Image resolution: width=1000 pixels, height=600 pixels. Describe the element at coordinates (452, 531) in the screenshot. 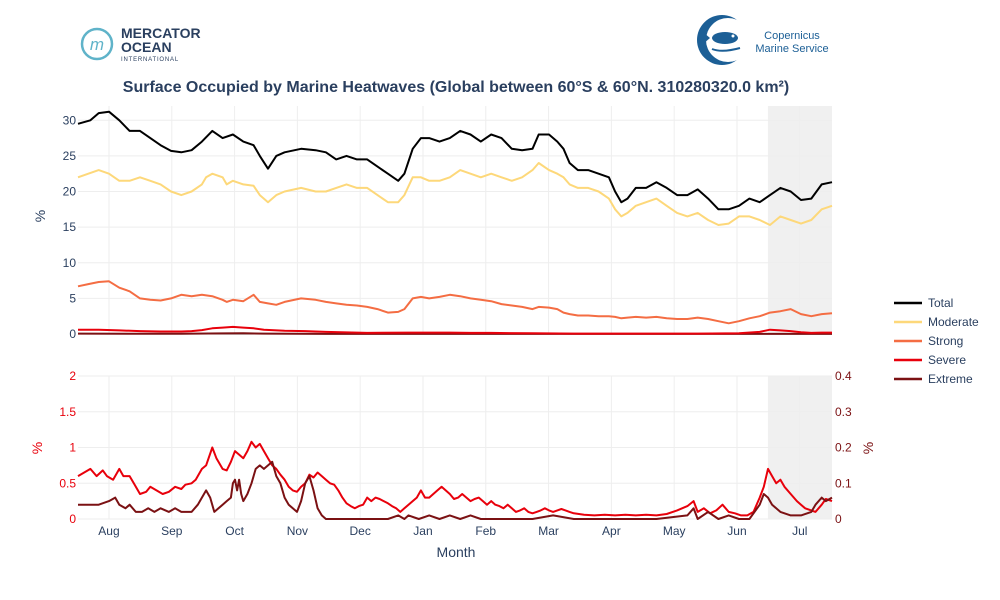

I see `x-axis-ticks: Aug Sep Oct Nov Dec Jan Feb Mar Apr May Jun Jul` at that location.